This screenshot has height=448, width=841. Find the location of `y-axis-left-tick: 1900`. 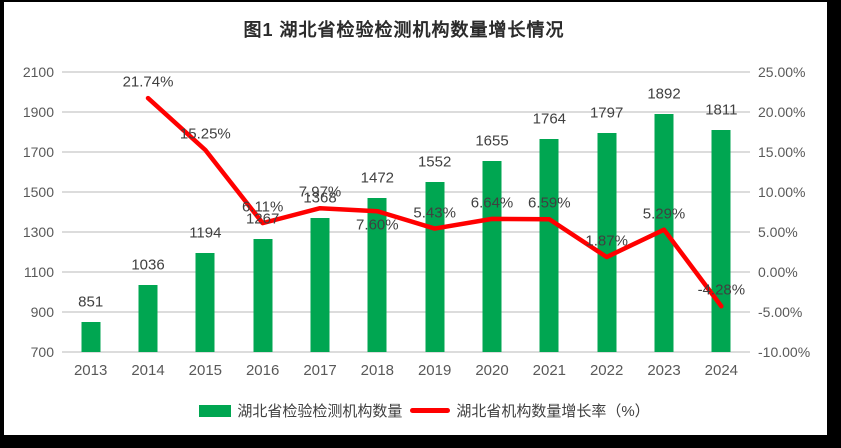

y-axis-left-tick: 1900 is located at coordinates (38, 112).